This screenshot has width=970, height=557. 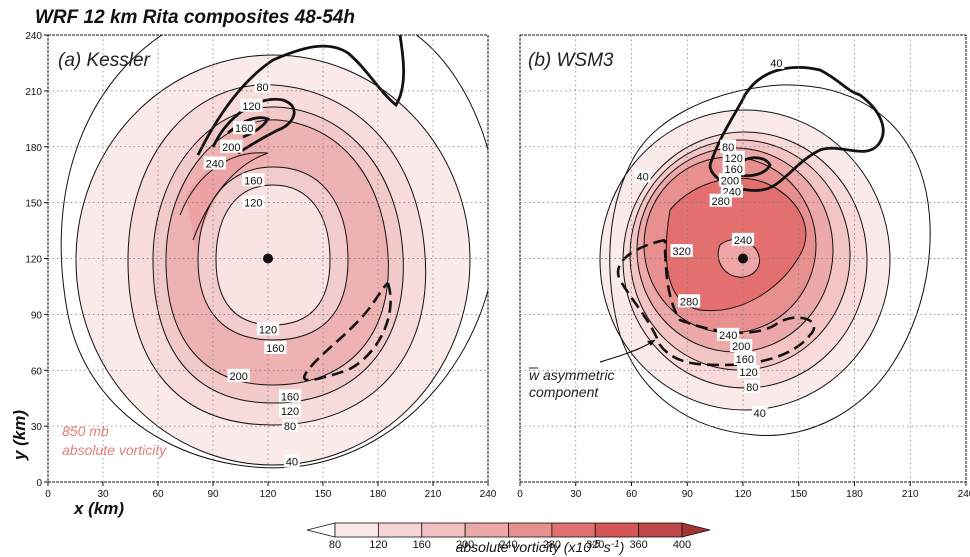 What do you see at coordinates (114, 450) in the screenshot?
I see `panel-a-annotation-line2: absolute vorticity` at bounding box center [114, 450].